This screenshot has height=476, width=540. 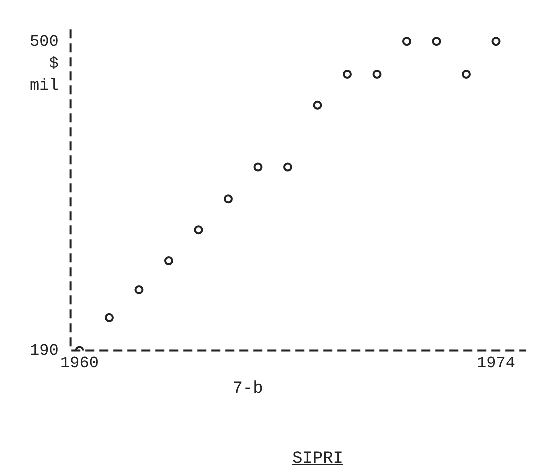 What do you see at coordinates (79, 363) in the screenshot?
I see `x-tick-label: 1960` at bounding box center [79, 363].